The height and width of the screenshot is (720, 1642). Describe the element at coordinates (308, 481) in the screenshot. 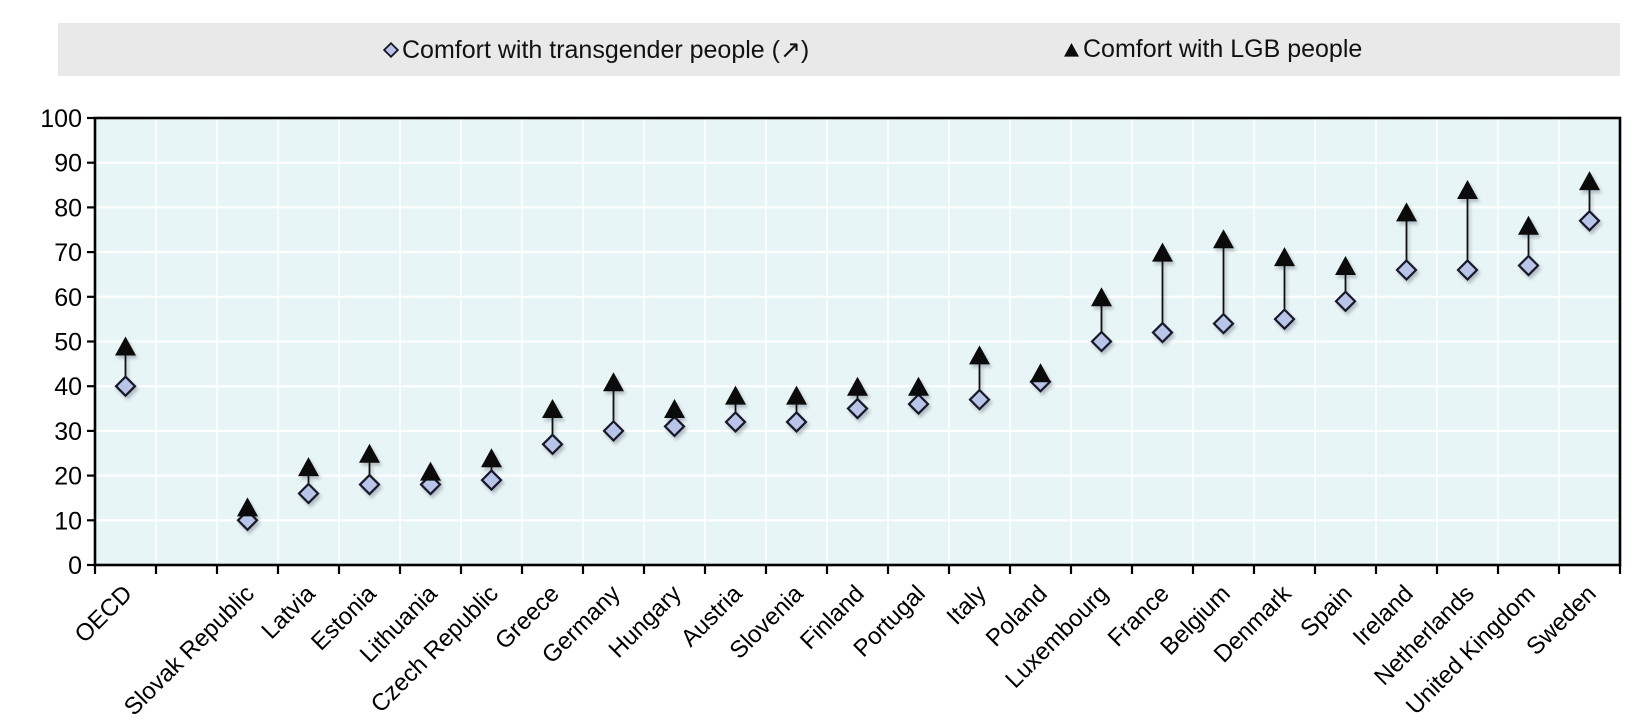

I see `pair-Latvia` at that location.